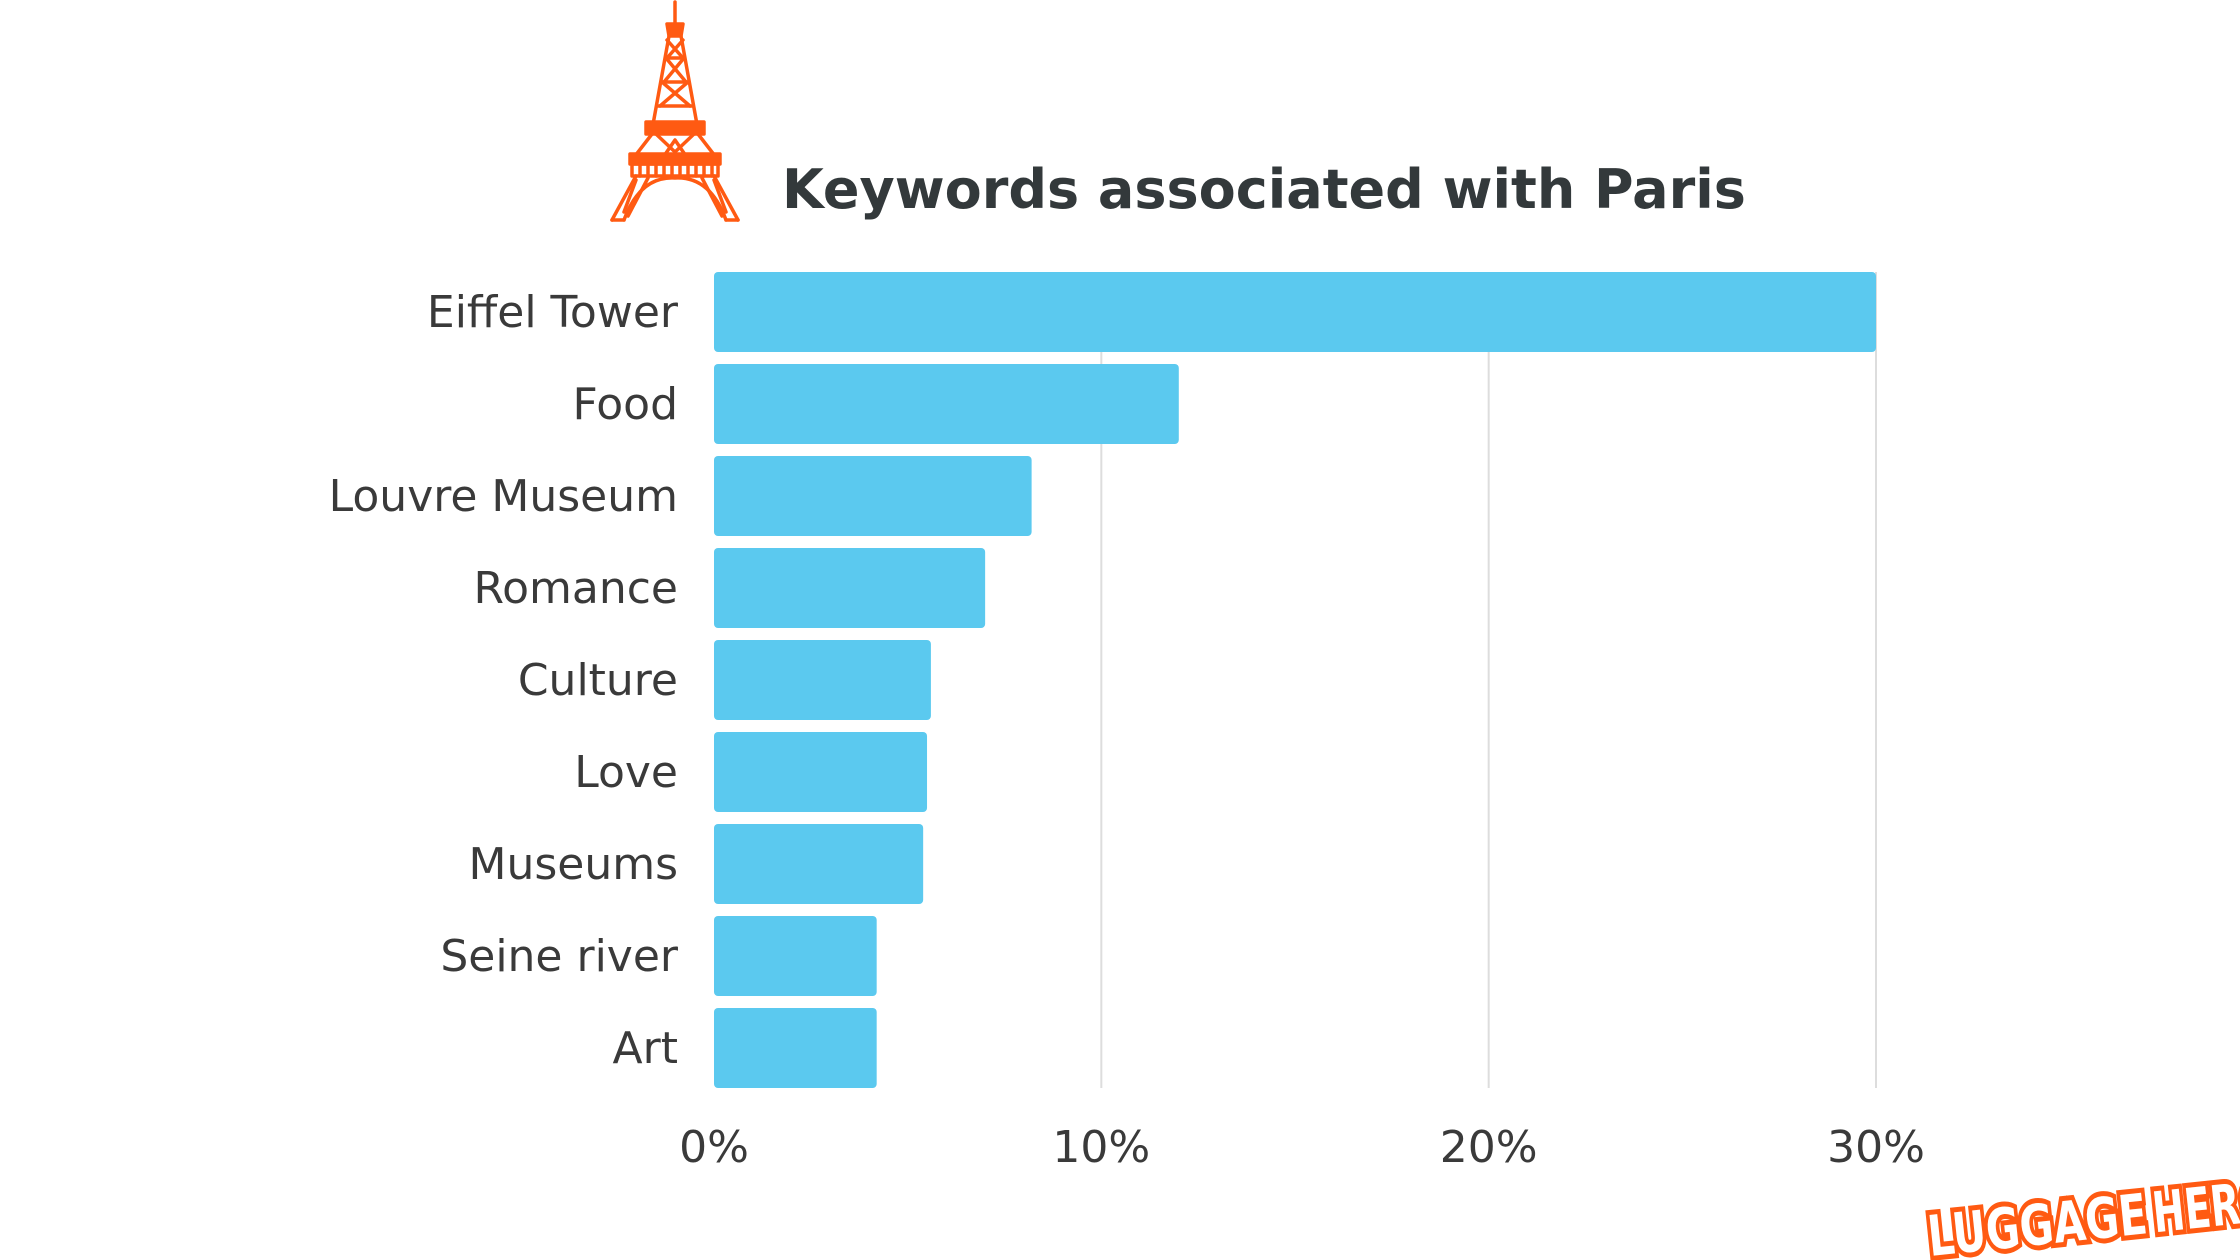 Image resolution: width=2240 pixels, height=1260 pixels. I want to click on x-axis-tick-labels: 0% 10% 20% 30%, so click(1302, 1147).